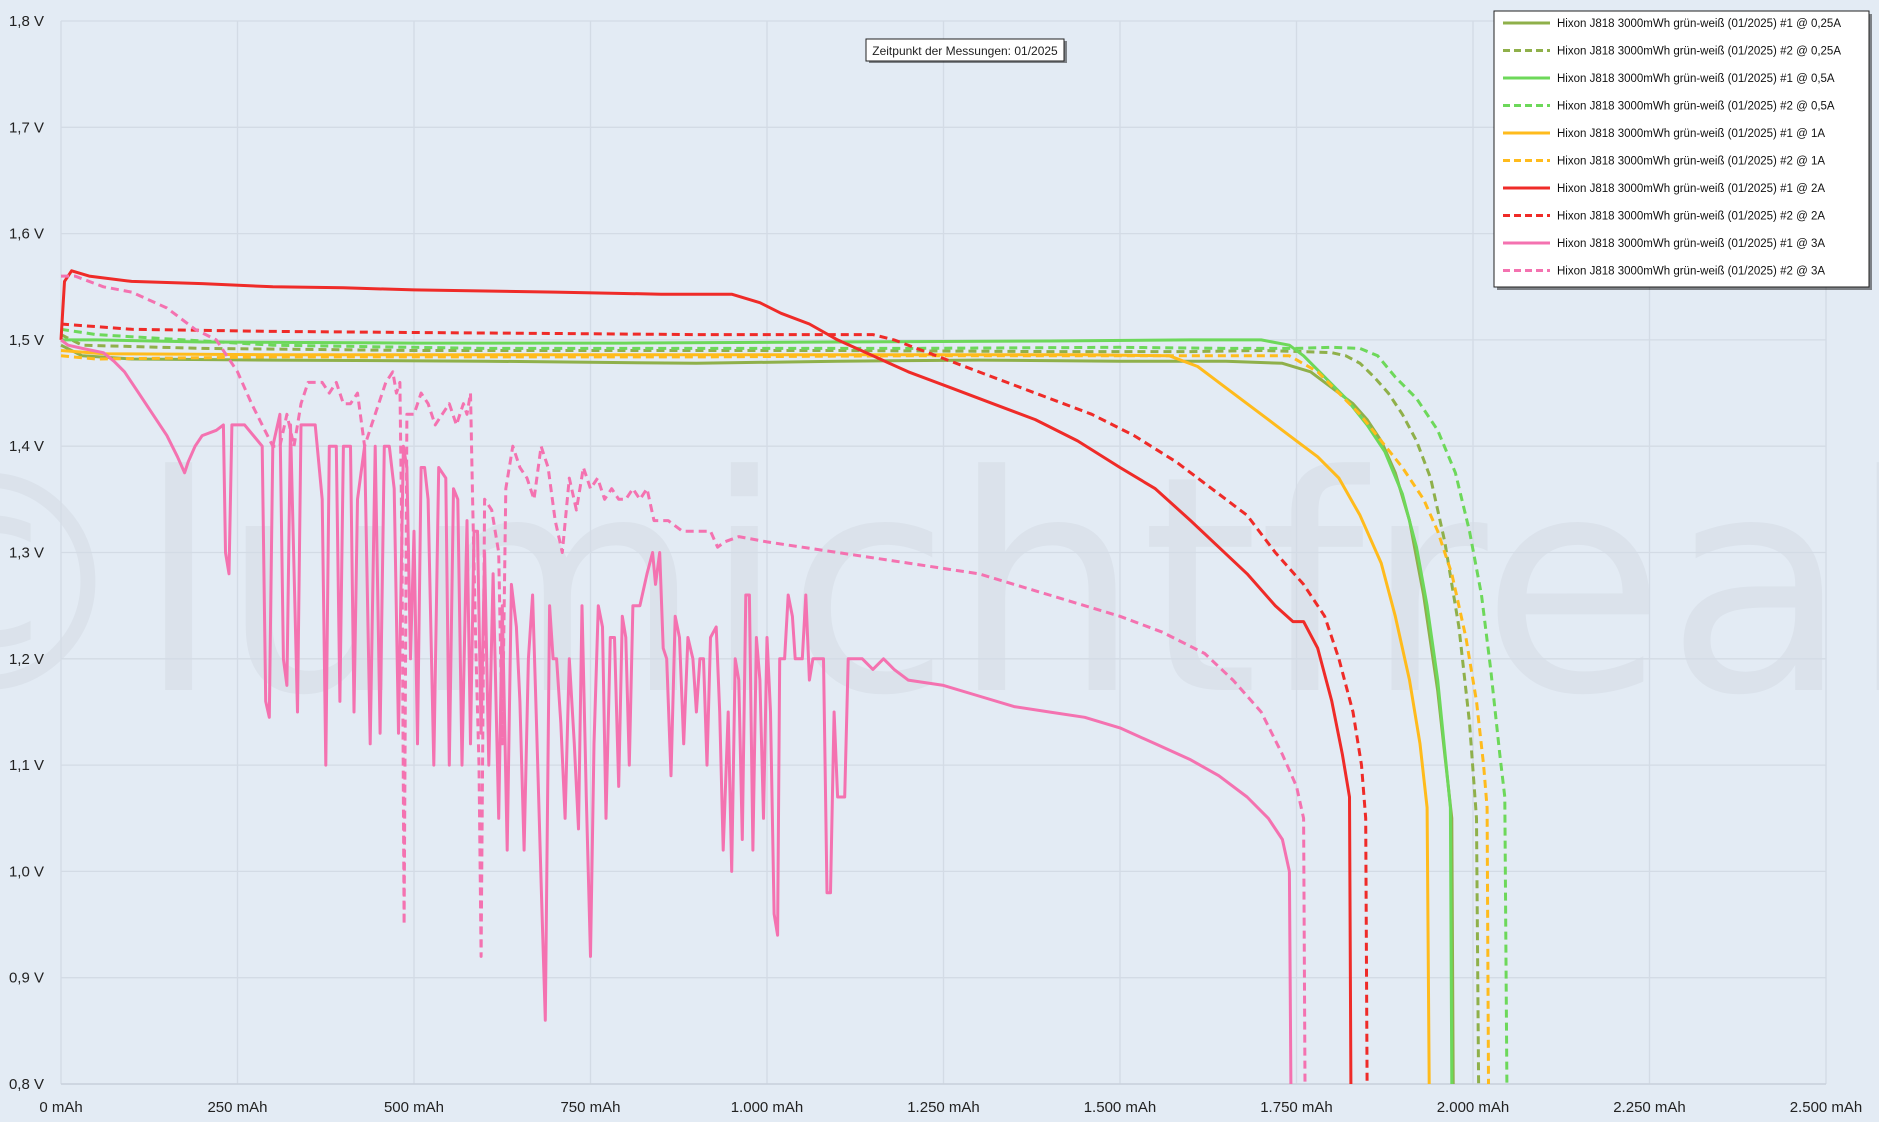  What do you see at coordinates (1120, 1107) in the screenshot?
I see `x-tick-label: 1.500 mAh` at bounding box center [1120, 1107].